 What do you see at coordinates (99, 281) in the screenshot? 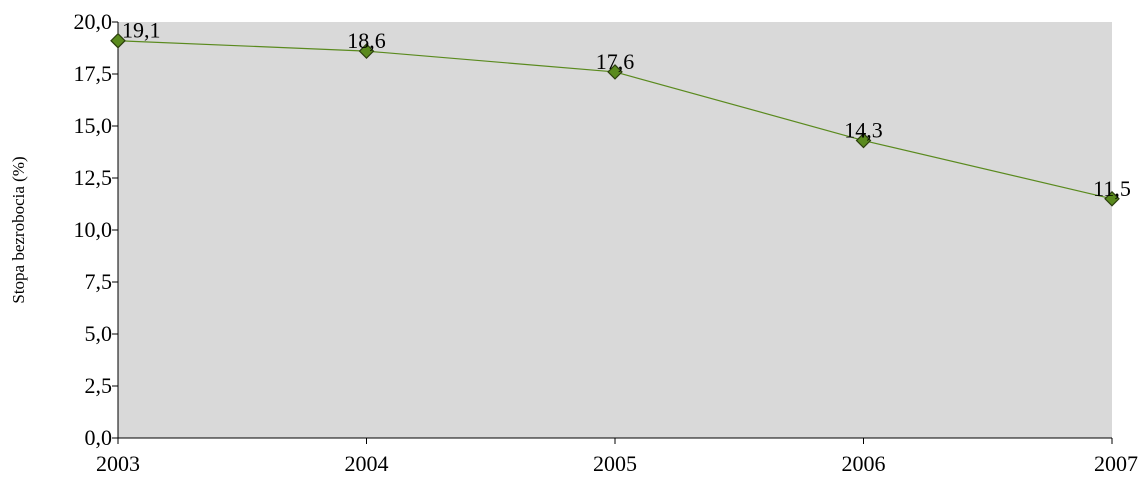
I see `y-tick-label: 7,5` at bounding box center [99, 281].